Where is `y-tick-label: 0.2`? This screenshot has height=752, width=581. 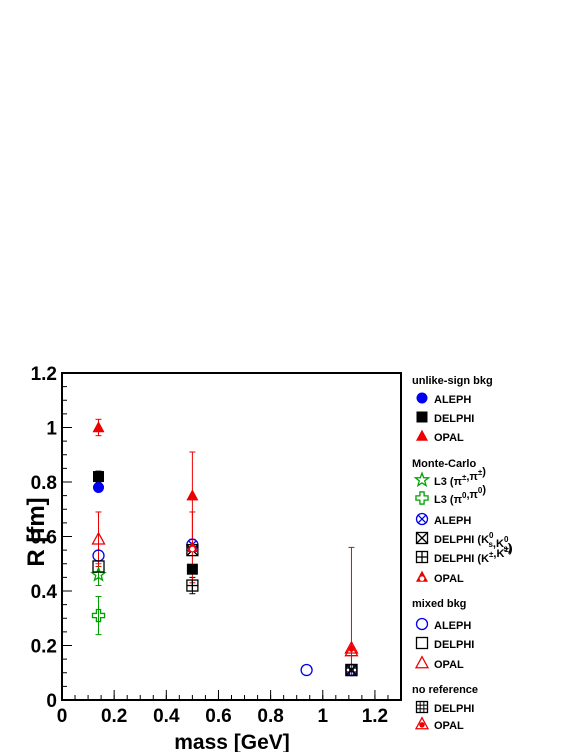 y-tick-label: 0.2 is located at coordinates (44, 647).